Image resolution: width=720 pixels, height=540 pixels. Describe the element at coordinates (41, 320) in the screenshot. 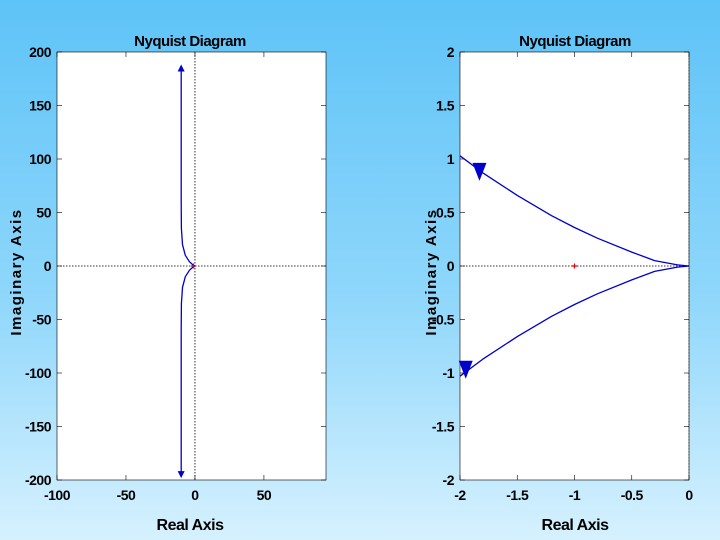

I see `y-tick-label: -50` at that location.